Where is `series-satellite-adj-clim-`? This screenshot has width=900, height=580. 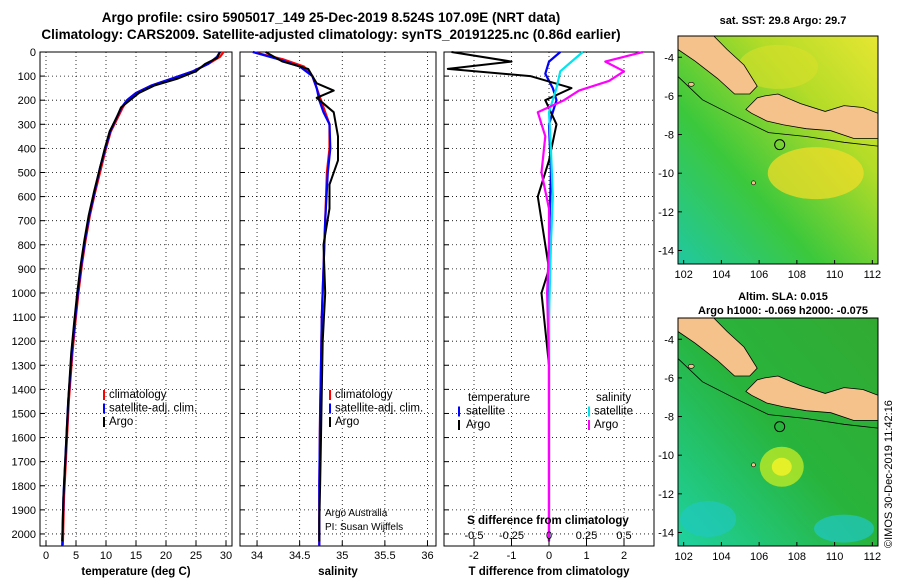 series-satellite-adj-clim- is located at coordinates (292, 298).